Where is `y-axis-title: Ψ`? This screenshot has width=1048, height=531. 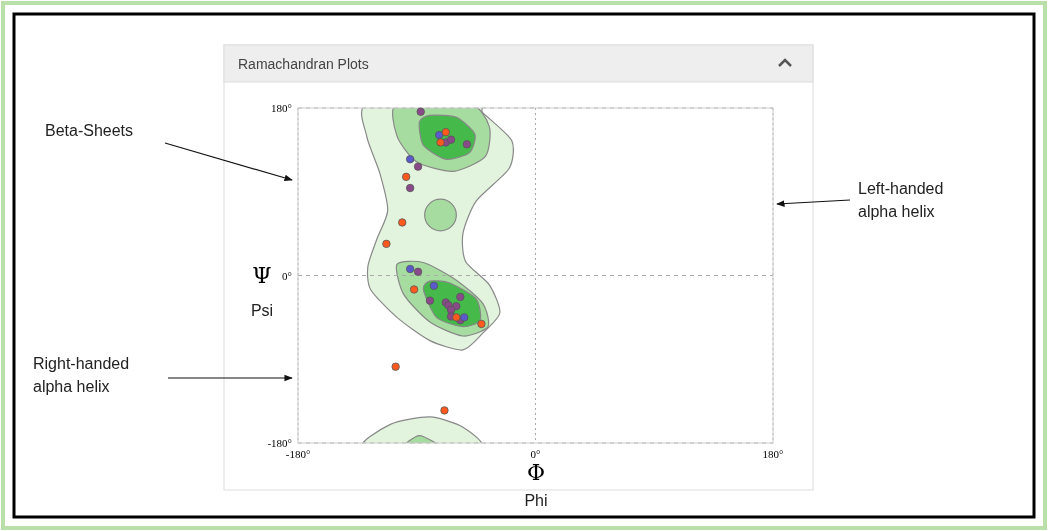 y-axis-title: Ψ is located at coordinates (262, 275).